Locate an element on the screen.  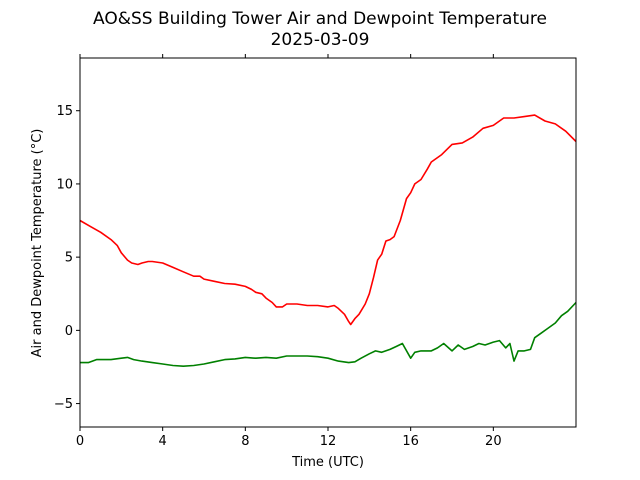
chart-subtitle: 2025-03-09 is located at coordinates (320, 40).